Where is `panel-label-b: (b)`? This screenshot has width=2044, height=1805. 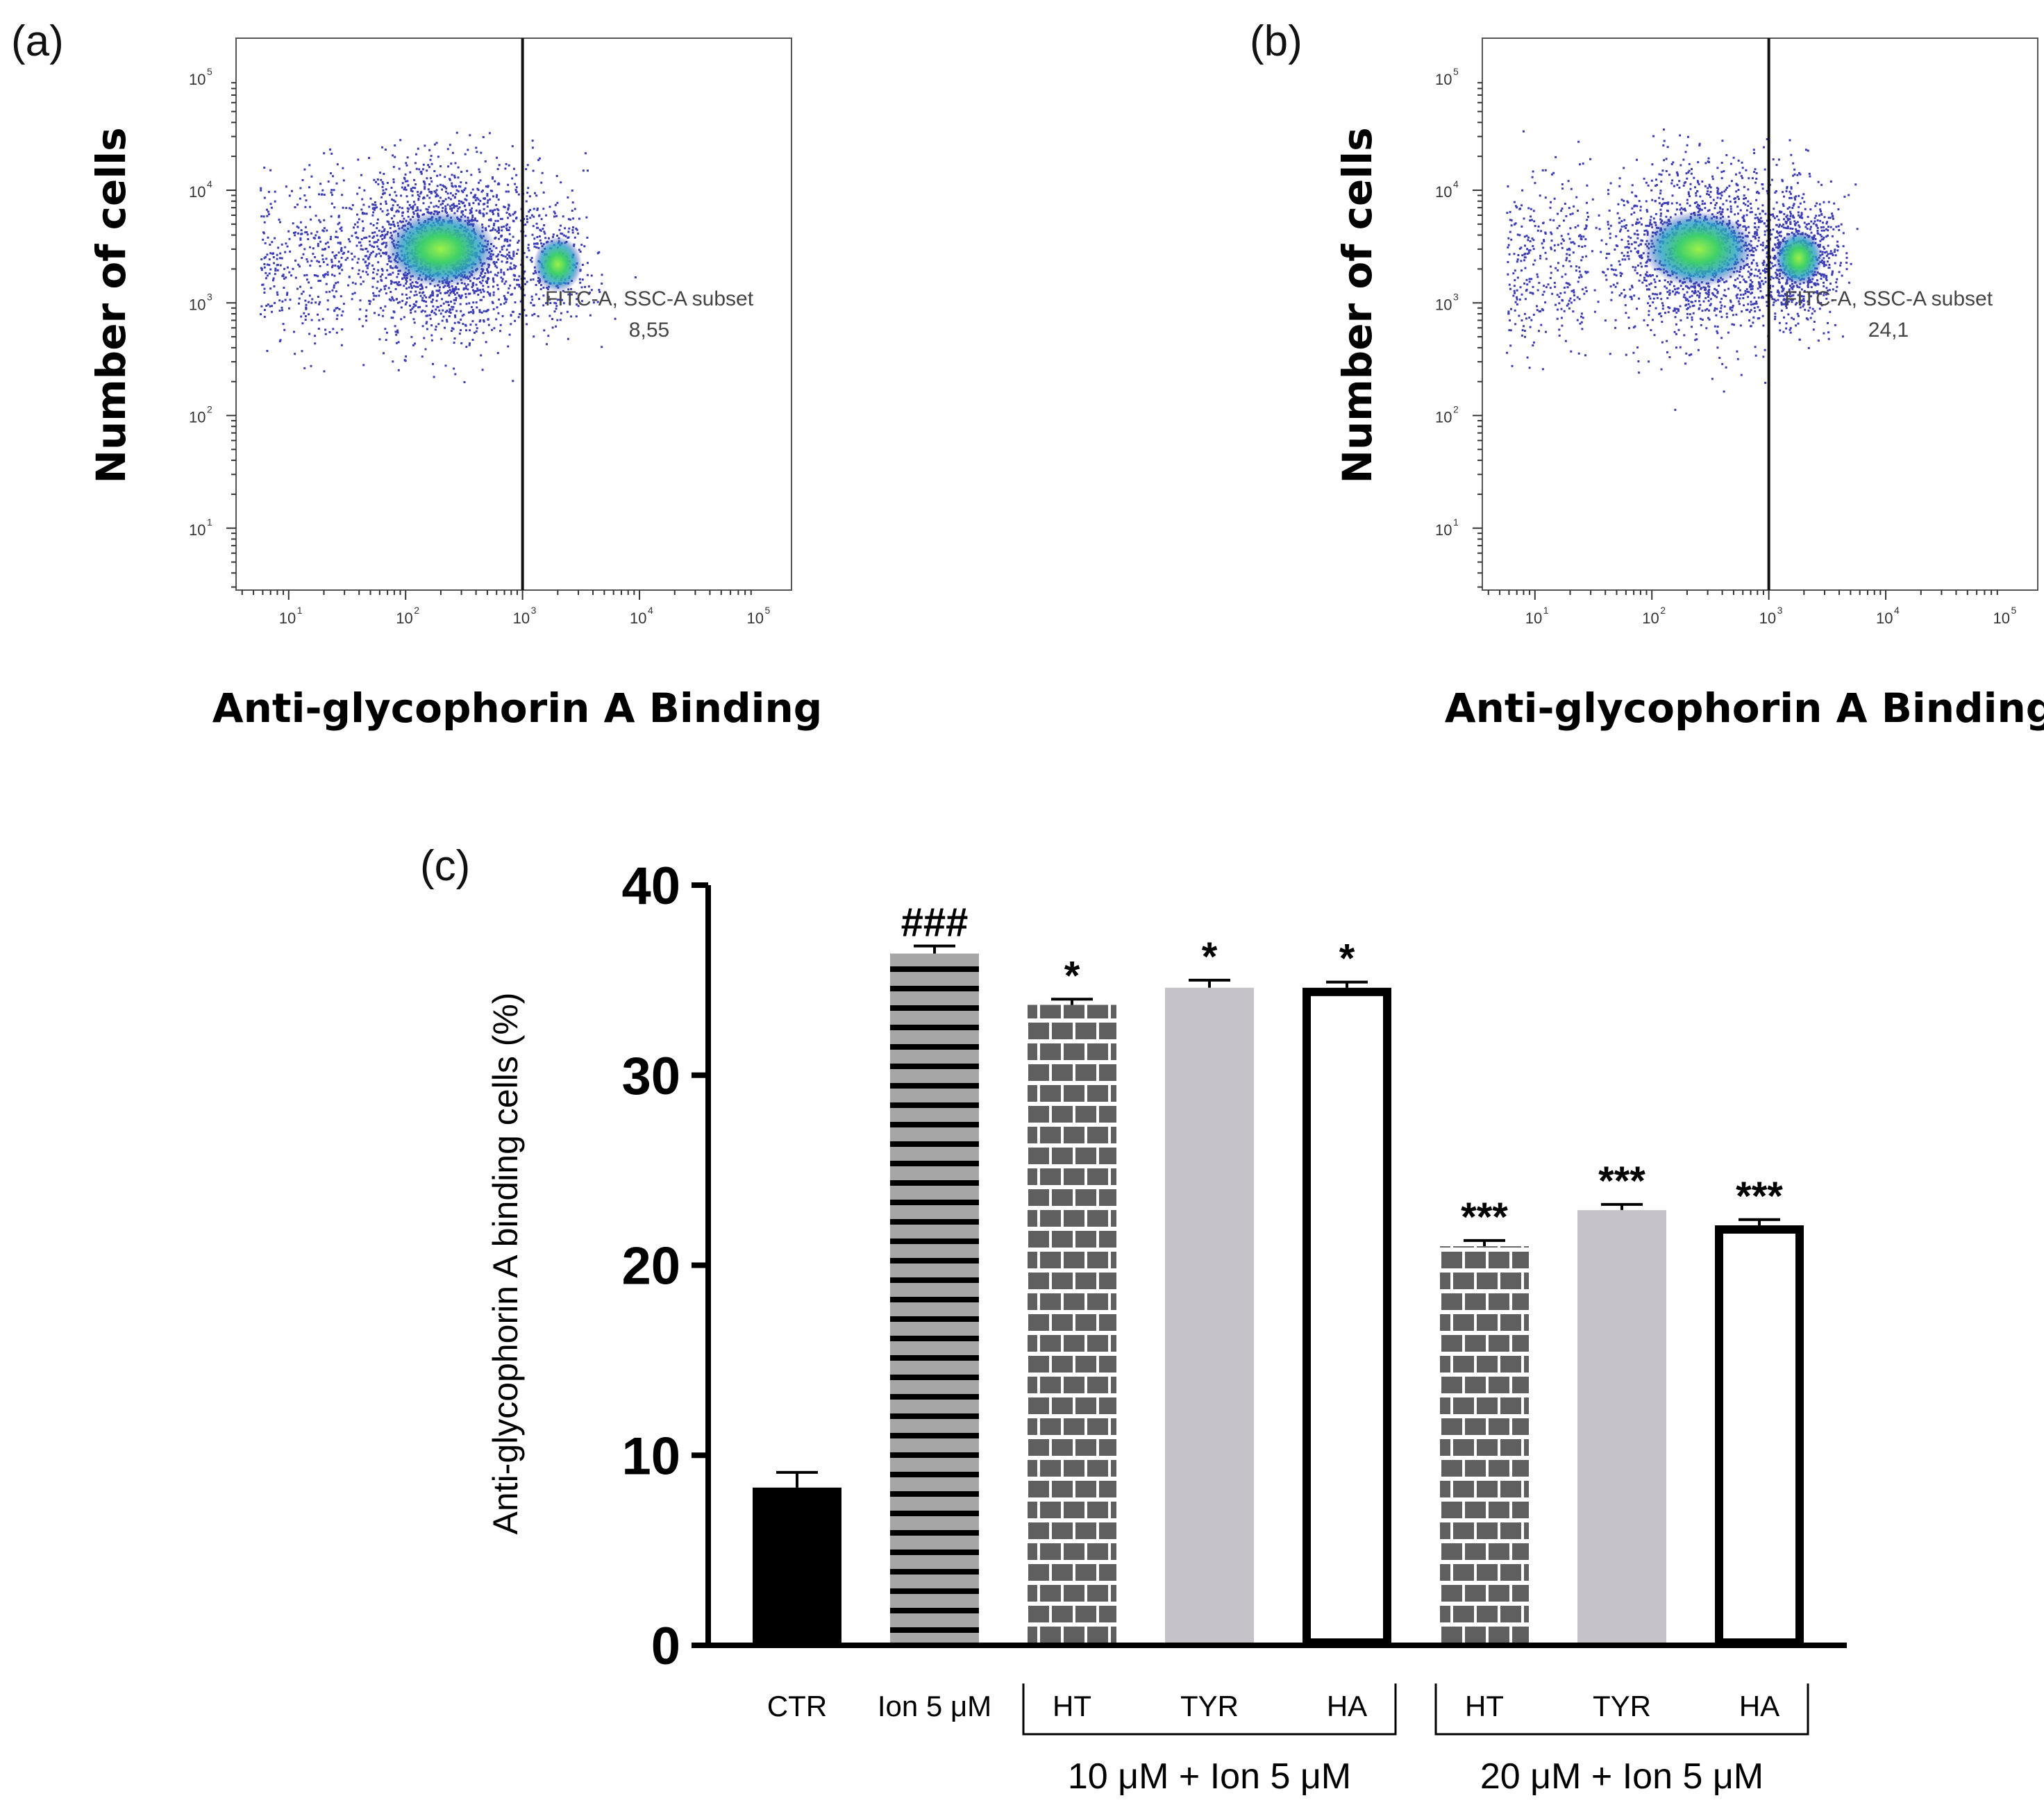
panel-label-b: (b) is located at coordinates (1276, 41).